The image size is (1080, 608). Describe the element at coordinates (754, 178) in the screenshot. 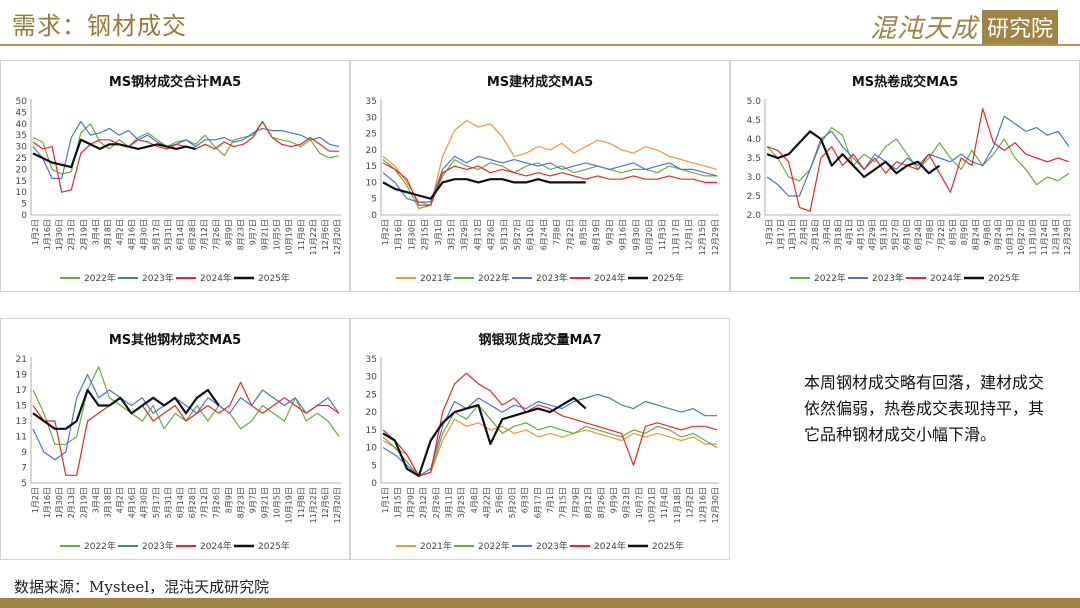

I see `y-tick-label: 3.0` at that location.